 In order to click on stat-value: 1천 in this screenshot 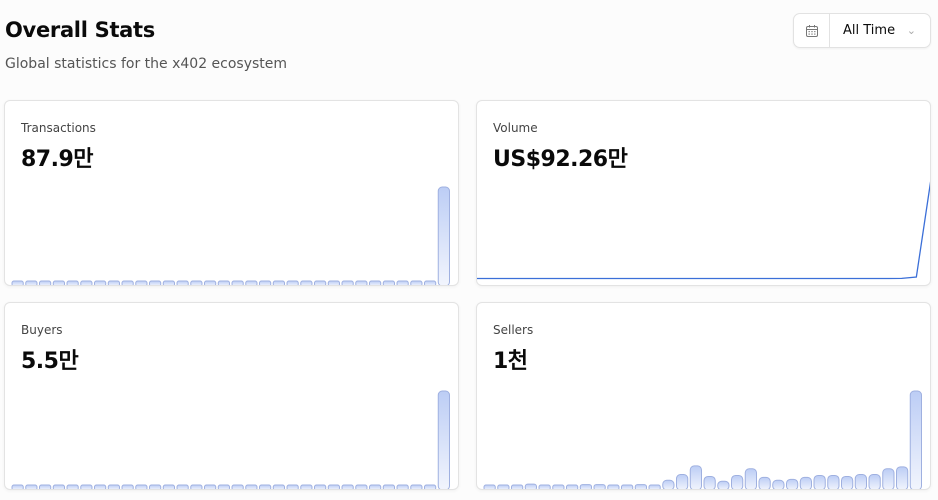, I will do `click(510, 361)`.